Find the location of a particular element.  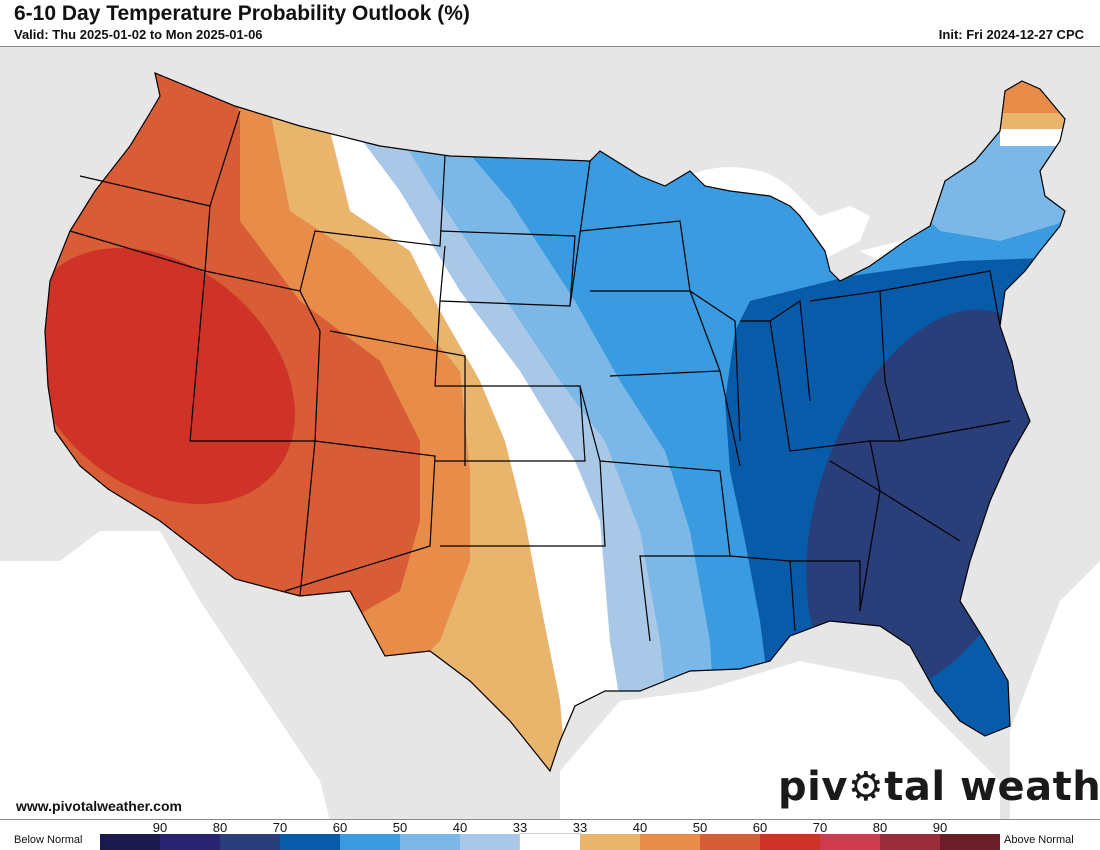

region-maine-near is located at coordinates (1032, 137).